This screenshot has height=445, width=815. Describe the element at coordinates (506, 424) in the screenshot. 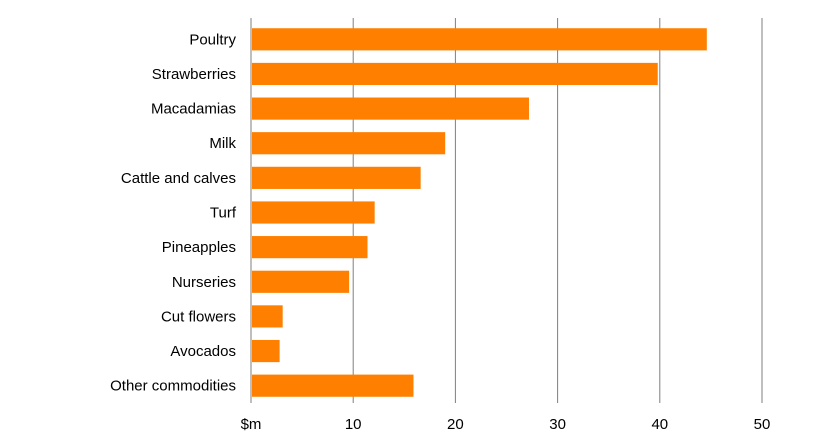

I see `x-tick-labels: $m 10 20 30 40 50` at that location.